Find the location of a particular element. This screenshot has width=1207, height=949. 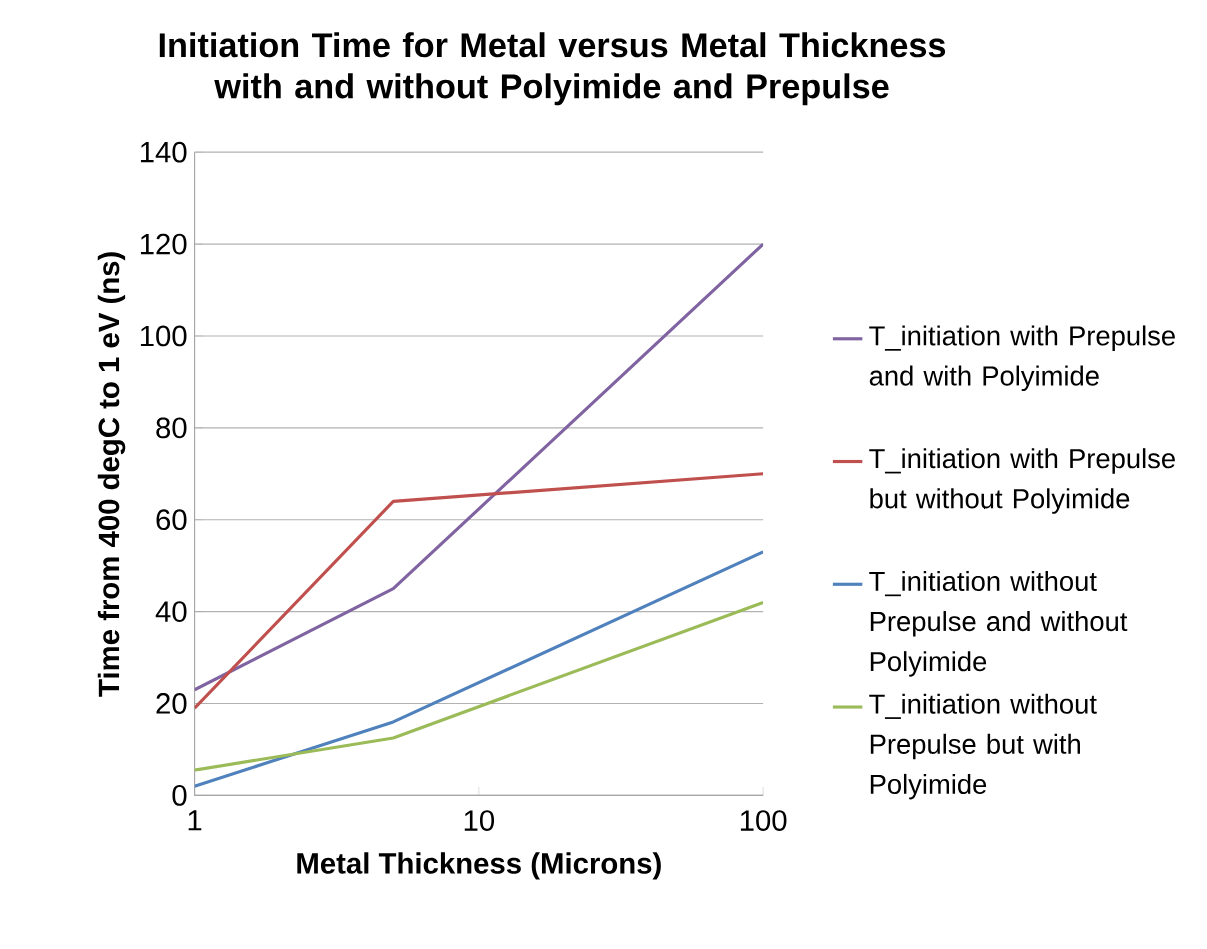

y-axis-title: Time from 400 degC to 1 eV (ns) is located at coordinates (111, 474).